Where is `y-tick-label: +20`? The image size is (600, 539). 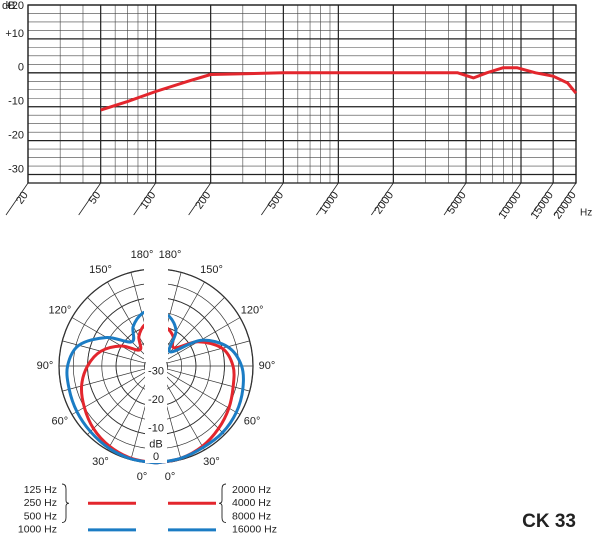 y-tick-label: +20 is located at coordinates (14, 6).